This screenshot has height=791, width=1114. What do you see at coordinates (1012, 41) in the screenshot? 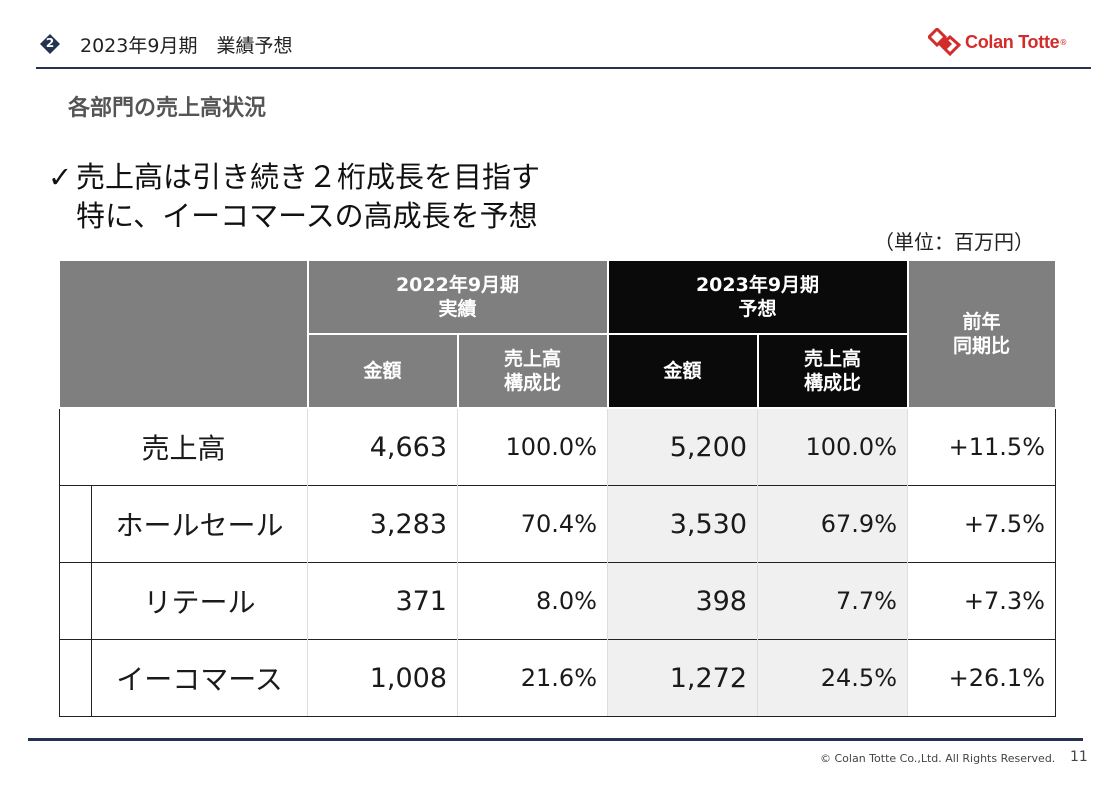
I see `logo-wordmark: Colan Totte` at bounding box center [1012, 41].